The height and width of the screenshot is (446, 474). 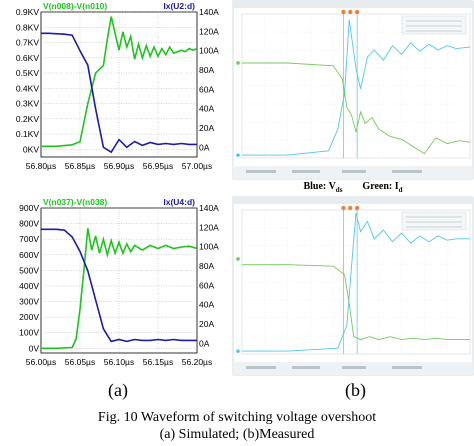 What do you see at coordinates (31, 149) in the screenshot?
I see `y-left-tick-label: 0KV` at bounding box center [31, 149].